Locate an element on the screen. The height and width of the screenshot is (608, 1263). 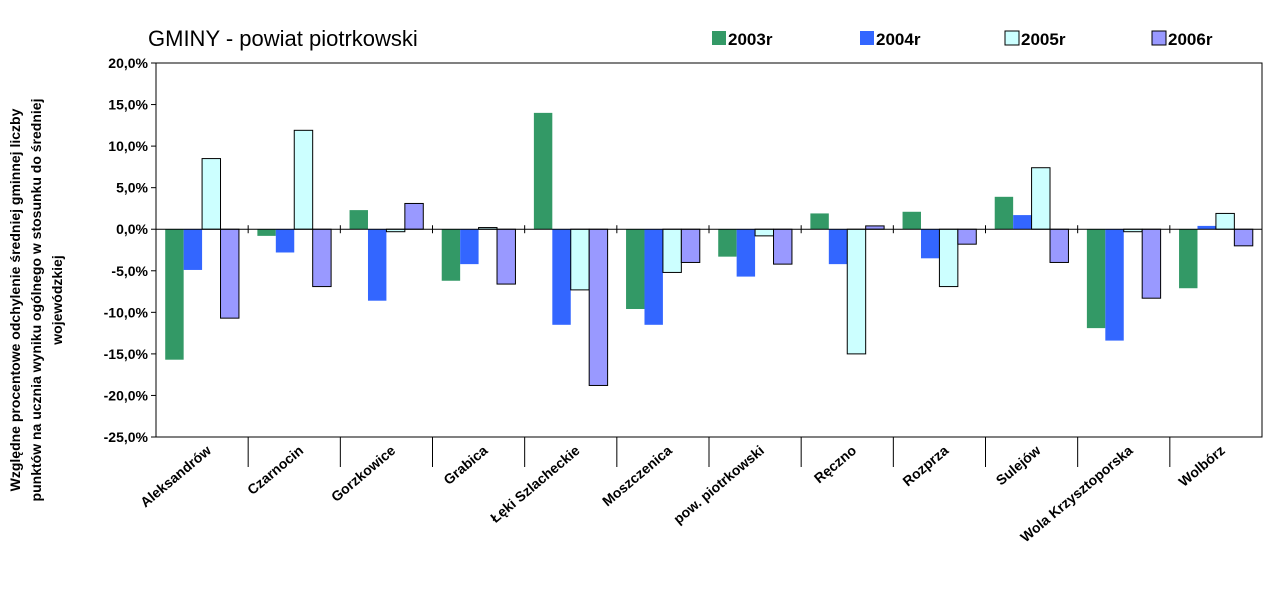
bar-2003r-pow-piotrkowski is located at coordinates (727, 243).